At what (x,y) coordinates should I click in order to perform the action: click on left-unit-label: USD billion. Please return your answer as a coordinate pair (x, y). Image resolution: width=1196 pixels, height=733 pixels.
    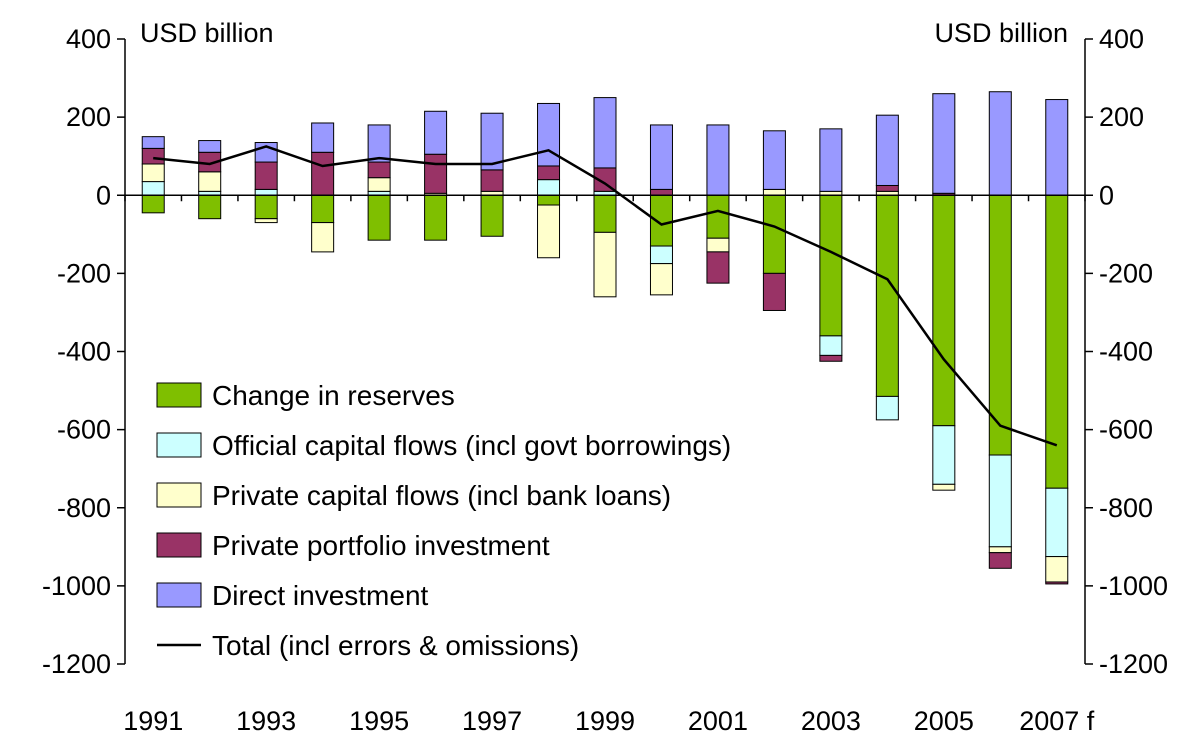
    Looking at the image, I should click on (207, 33).